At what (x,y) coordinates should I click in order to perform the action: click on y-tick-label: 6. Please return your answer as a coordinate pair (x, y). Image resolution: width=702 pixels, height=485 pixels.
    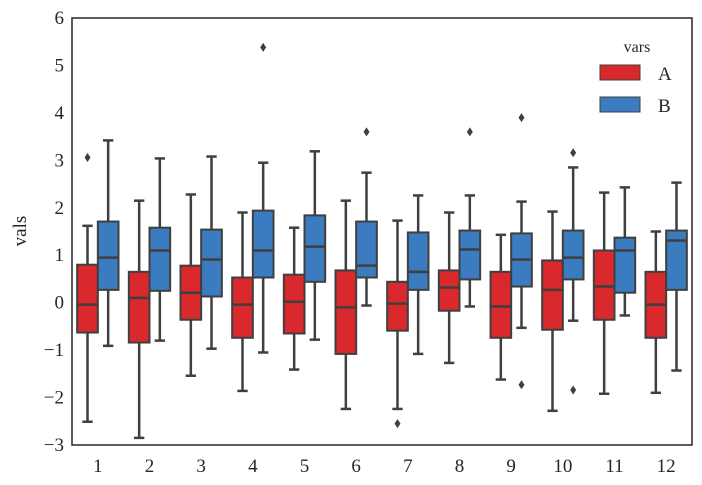
    Looking at the image, I should click on (60, 18).